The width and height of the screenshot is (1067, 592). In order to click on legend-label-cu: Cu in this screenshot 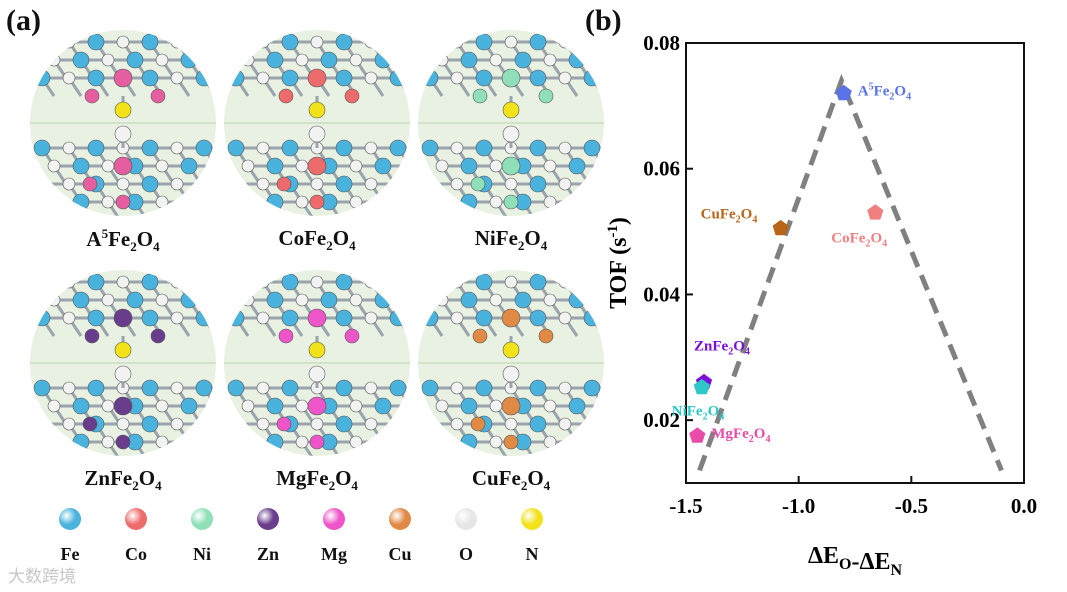, I will do `click(400, 554)`.